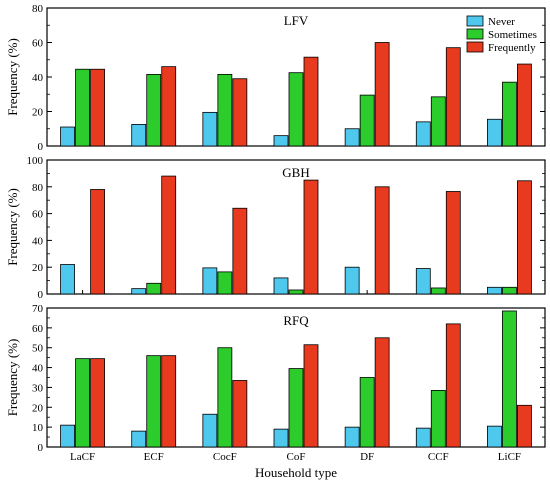 This screenshot has height=482, width=550. I want to click on y-tick-label: 100, so click(35, 161).